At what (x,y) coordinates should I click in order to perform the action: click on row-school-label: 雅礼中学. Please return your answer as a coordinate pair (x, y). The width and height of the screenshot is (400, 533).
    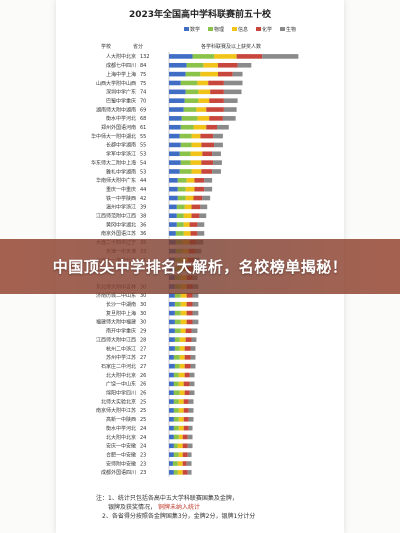
    Looking at the image, I should click on (116, 171).